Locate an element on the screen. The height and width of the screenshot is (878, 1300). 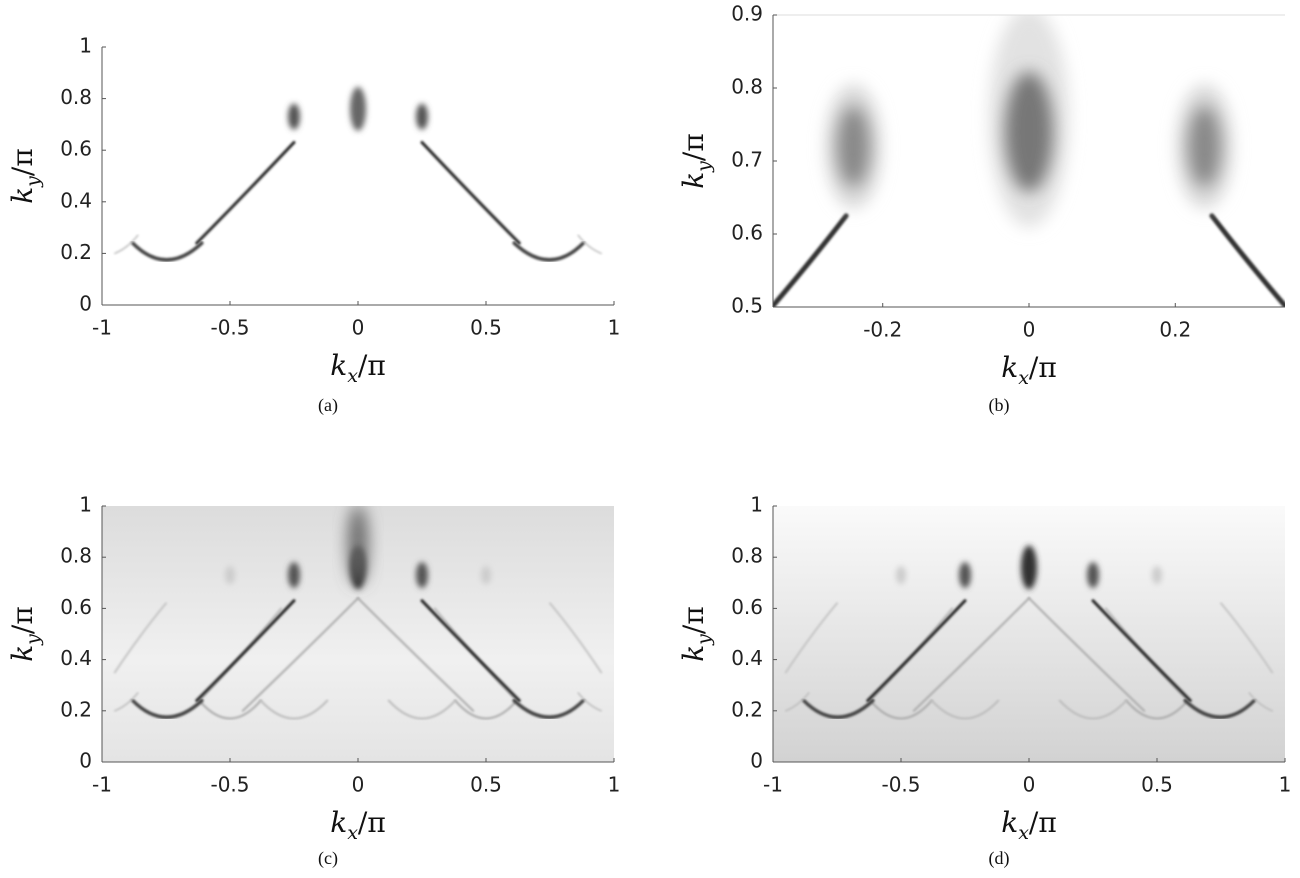
caption: (b) is located at coordinates (999, 405).